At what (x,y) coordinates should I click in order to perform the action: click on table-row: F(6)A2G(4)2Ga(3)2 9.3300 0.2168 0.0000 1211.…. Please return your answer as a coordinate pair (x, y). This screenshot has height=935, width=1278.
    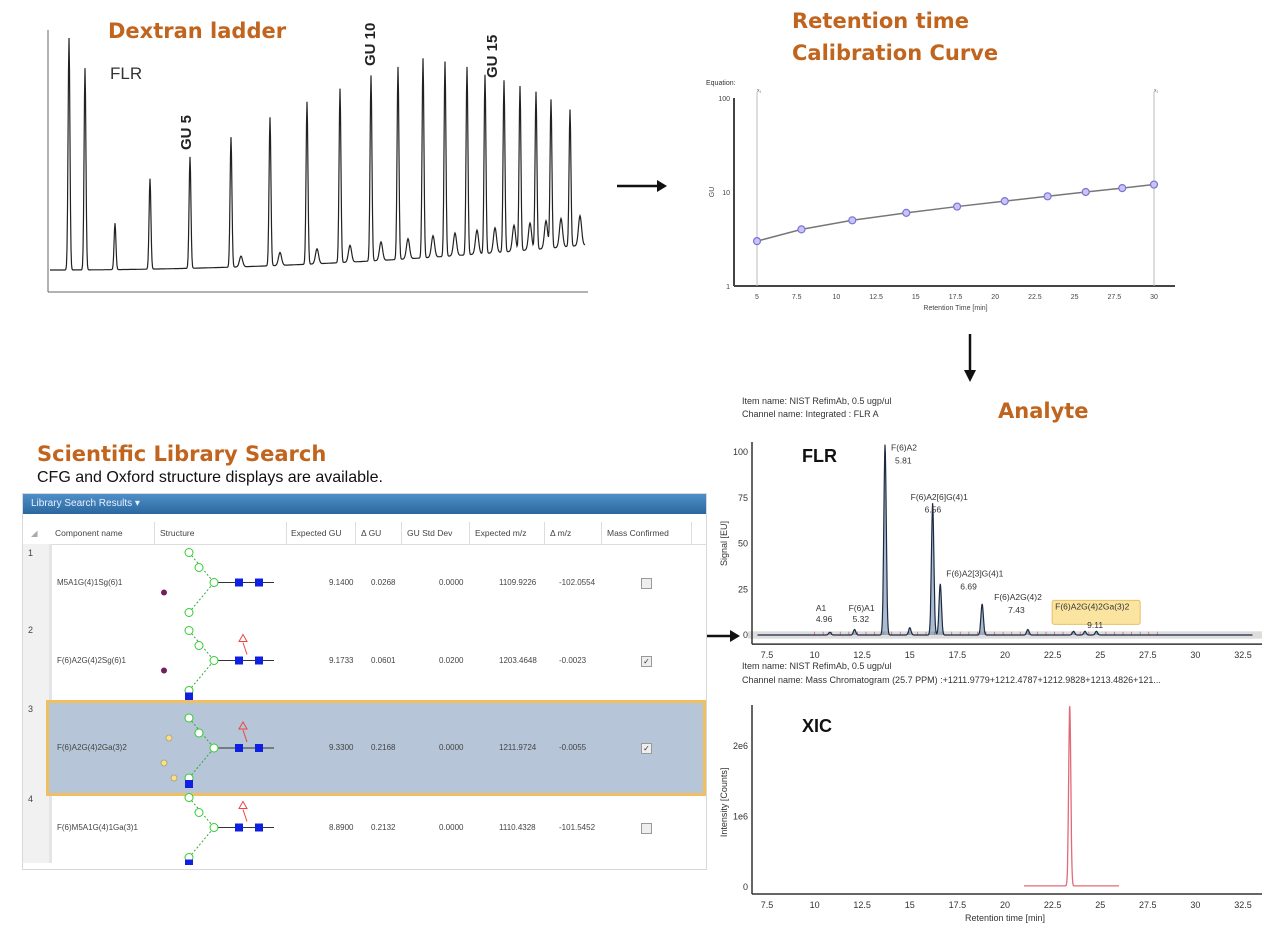
    Looking at the image, I should click on (376, 748).